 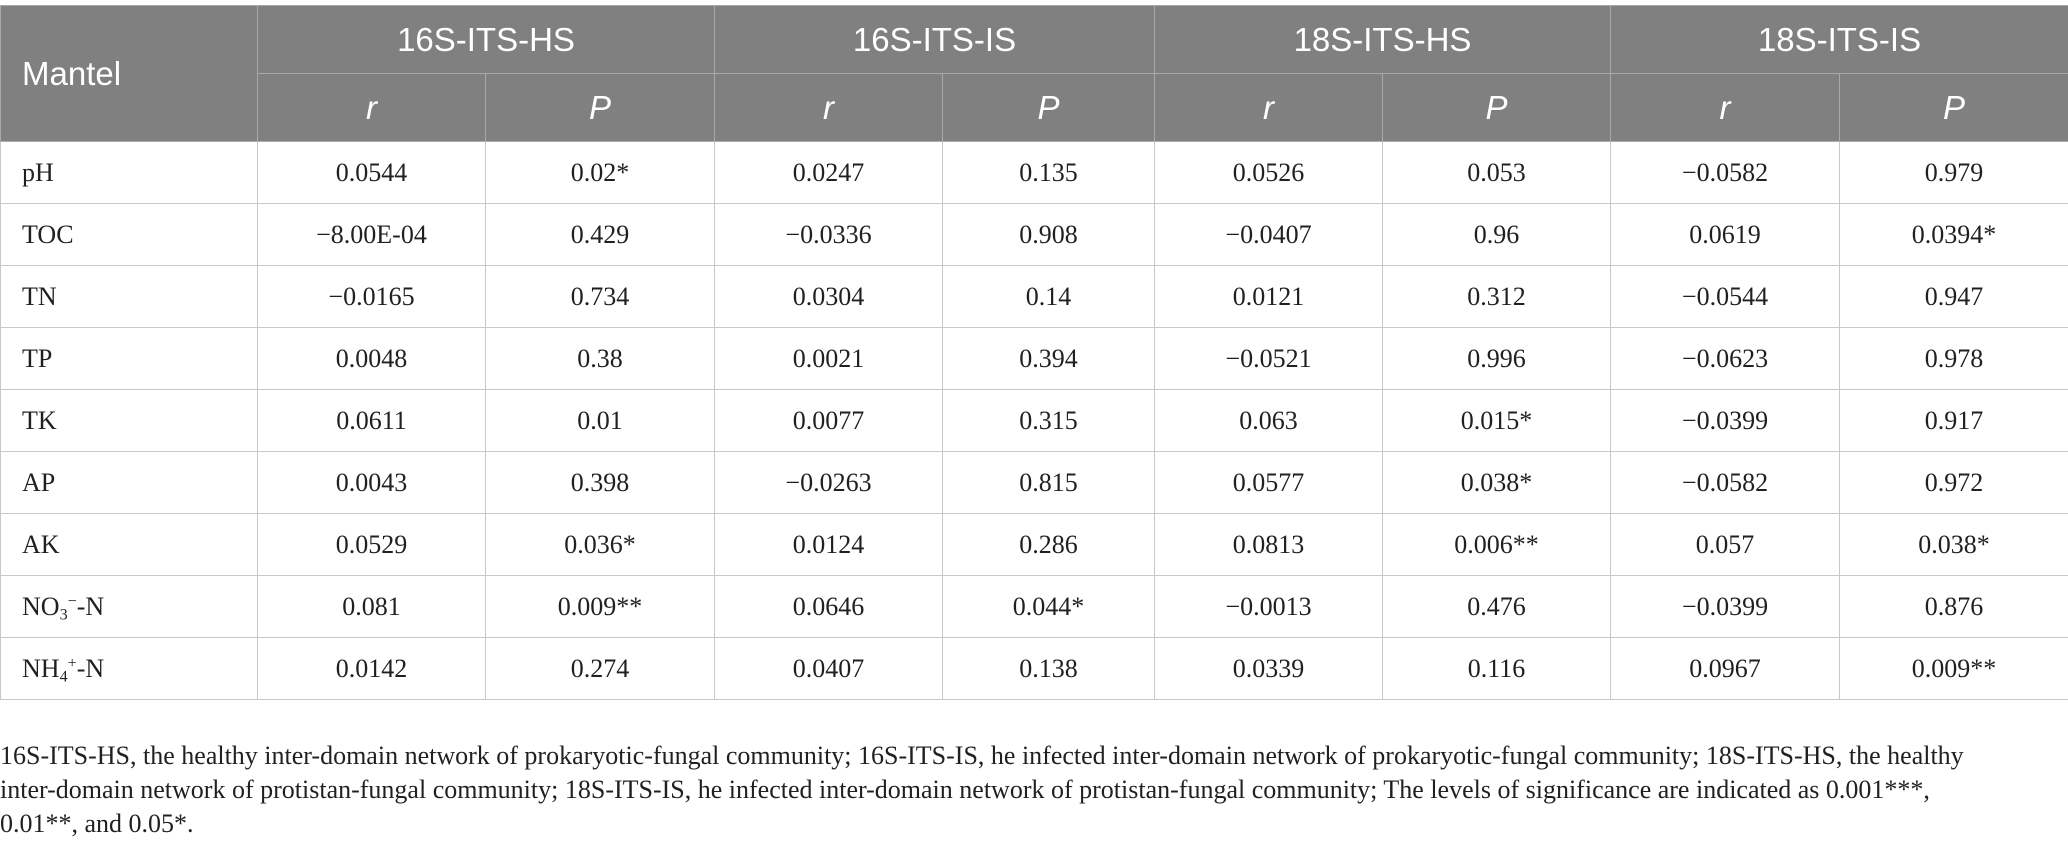 What do you see at coordinates (1048, 544) in the screenshot?
I see `p-value-cell: 0.286` at bounding box center [1048, 544].